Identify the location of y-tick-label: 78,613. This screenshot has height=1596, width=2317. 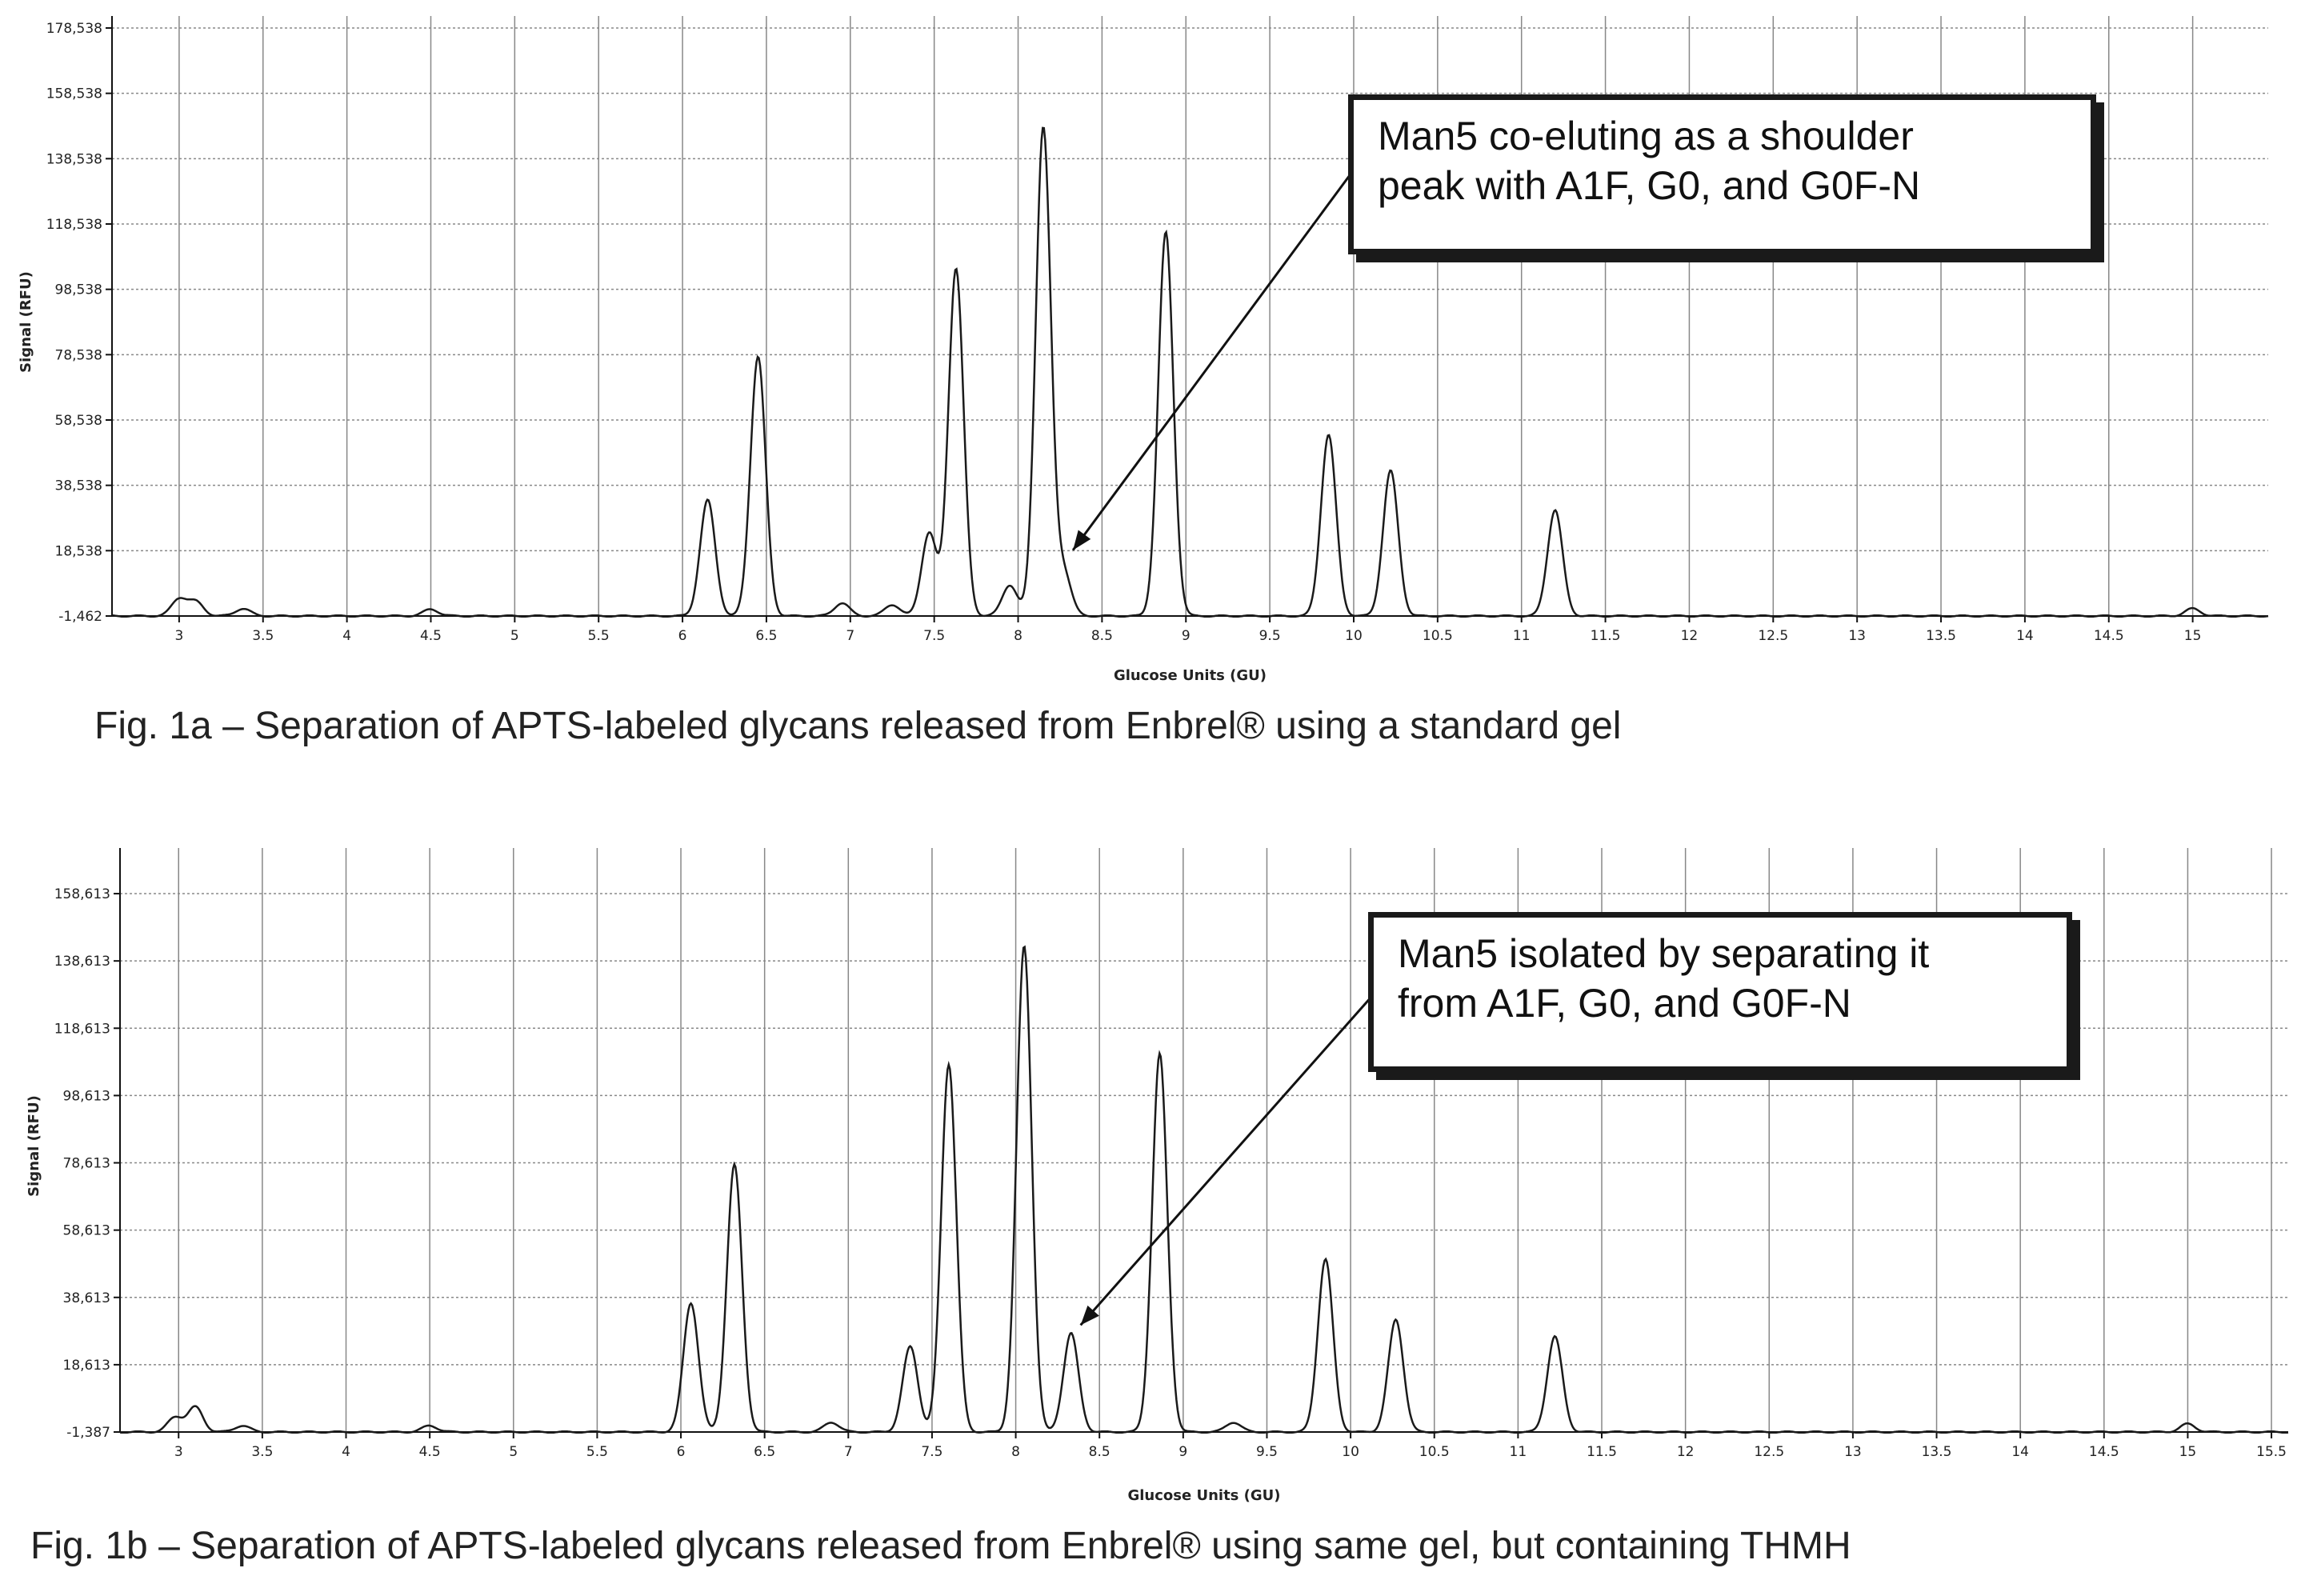
(86, 1164).